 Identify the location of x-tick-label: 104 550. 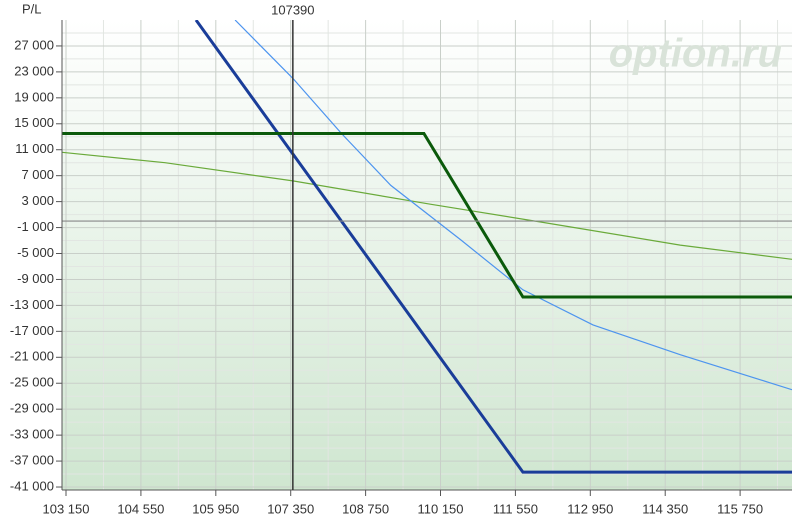
(140, 508).